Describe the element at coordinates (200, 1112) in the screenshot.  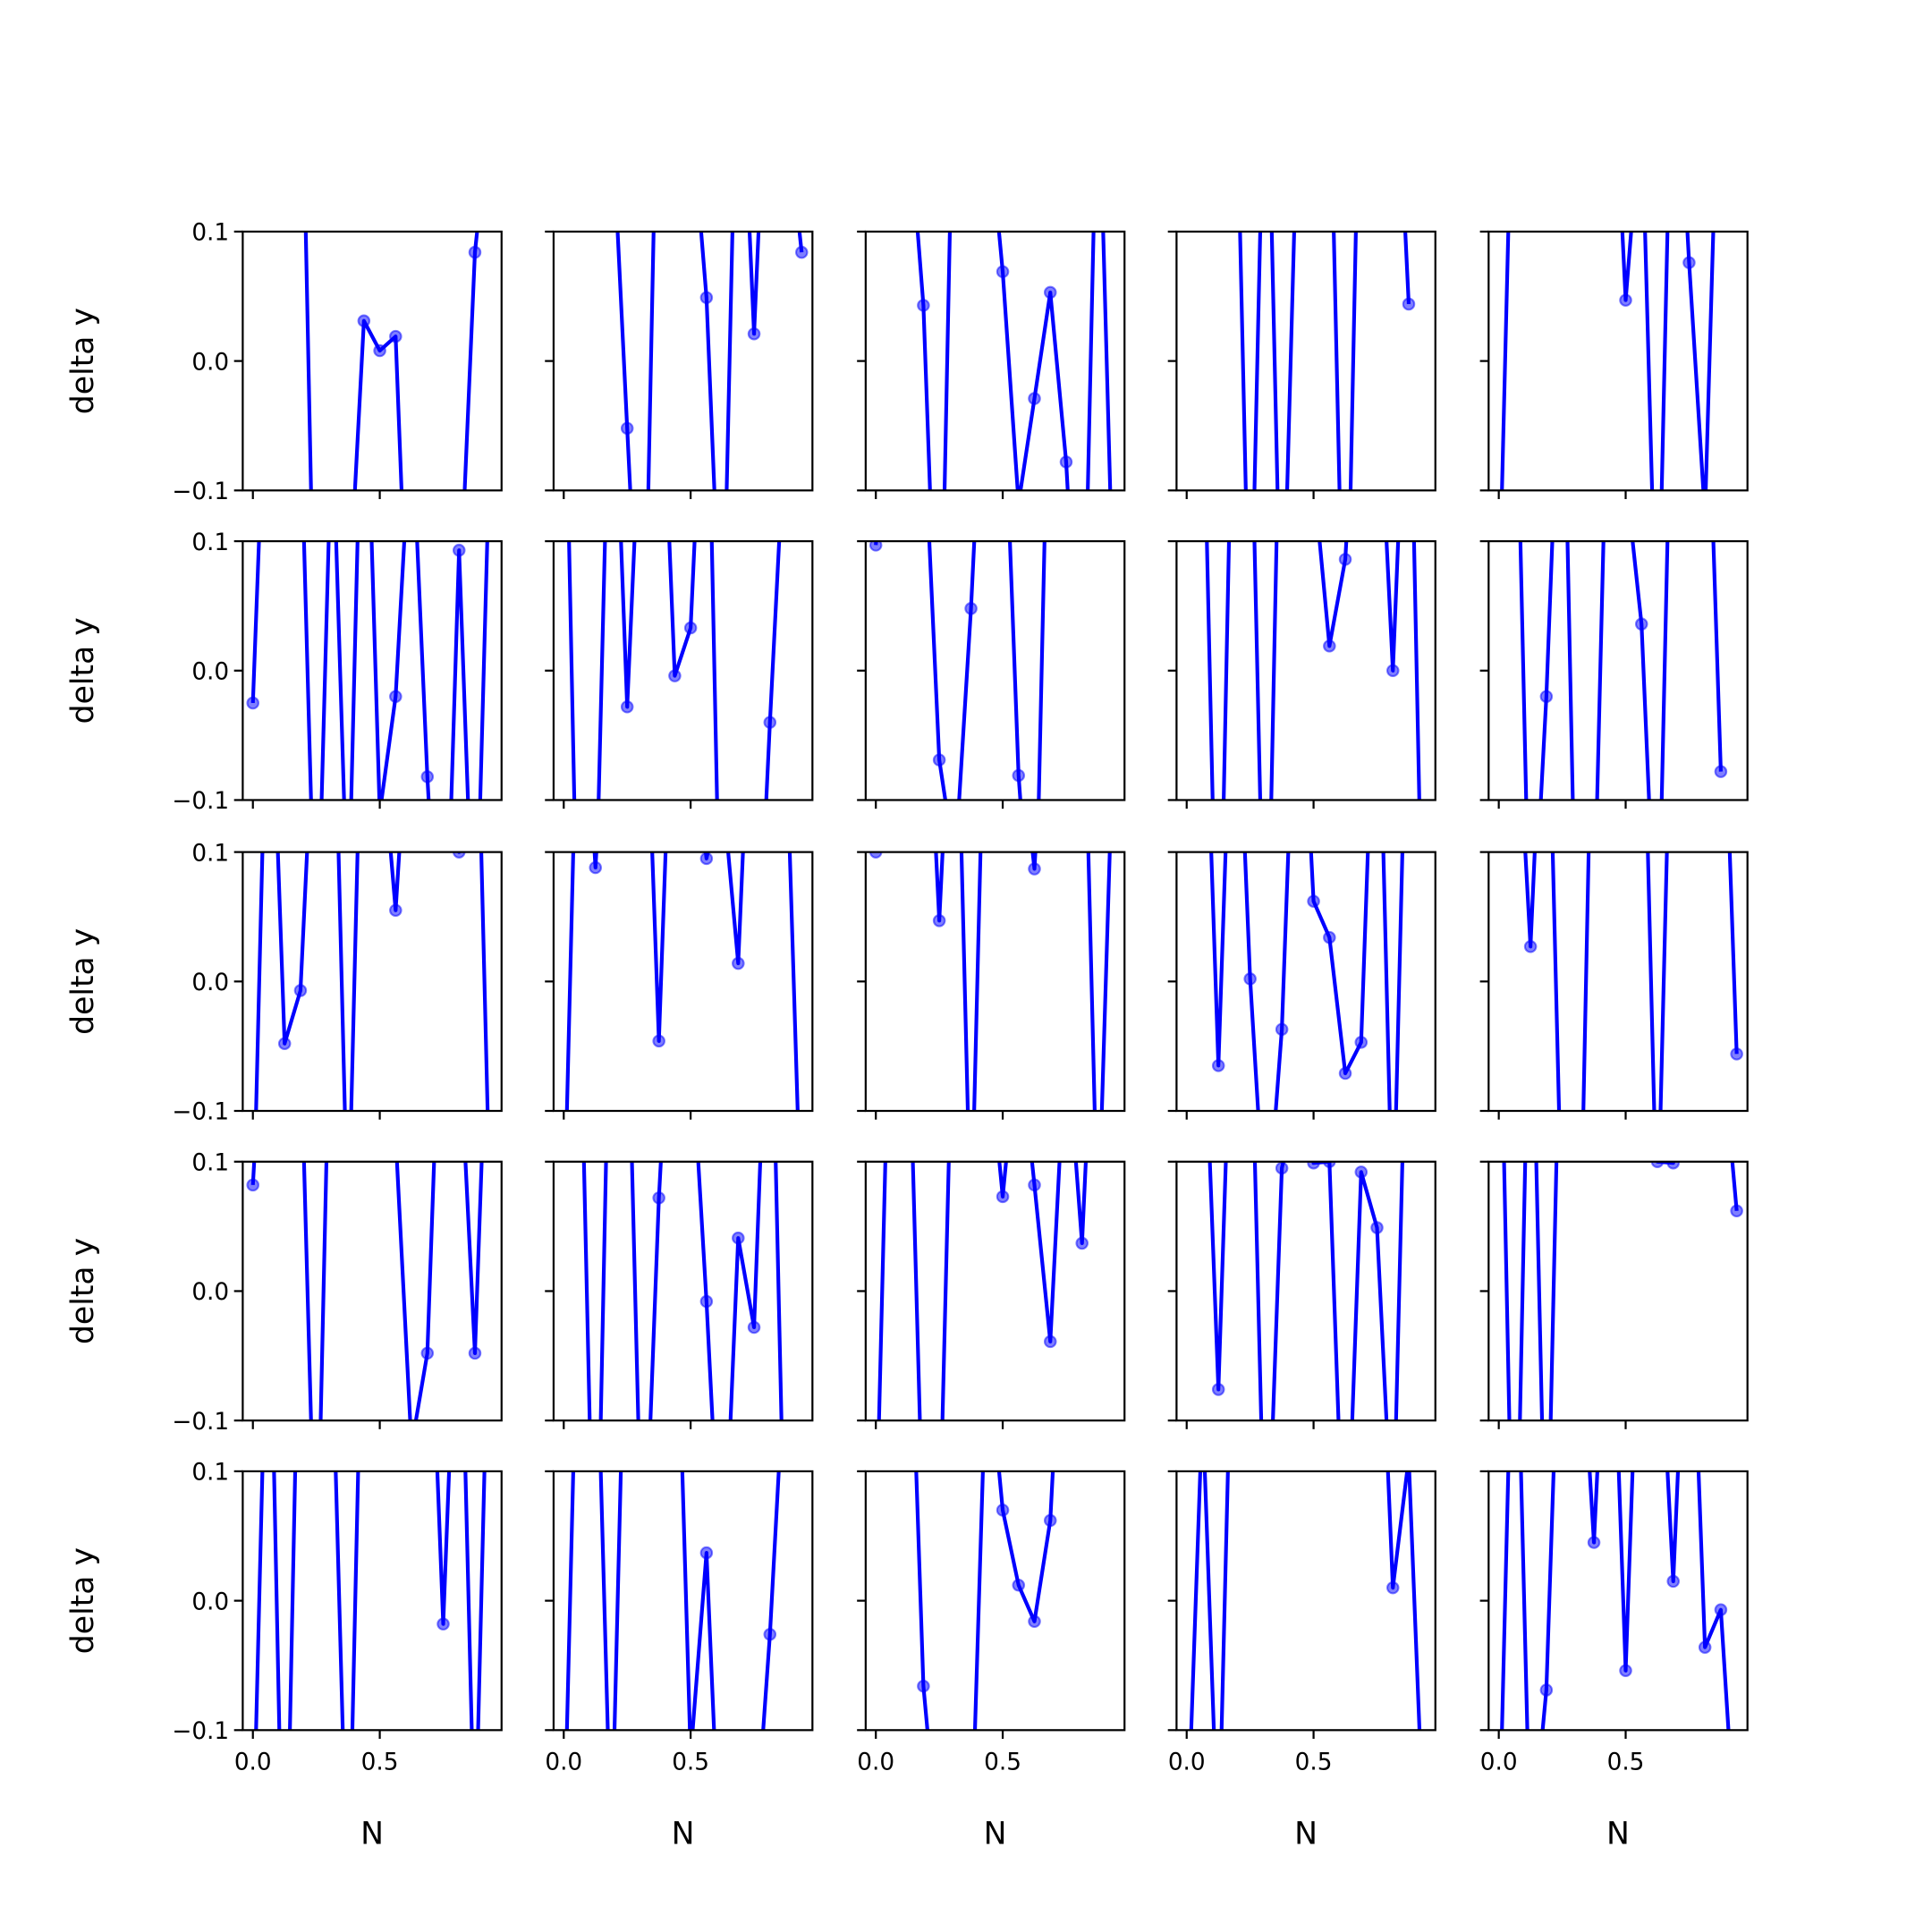
I see `y-tick-label: −0.1` at that location.